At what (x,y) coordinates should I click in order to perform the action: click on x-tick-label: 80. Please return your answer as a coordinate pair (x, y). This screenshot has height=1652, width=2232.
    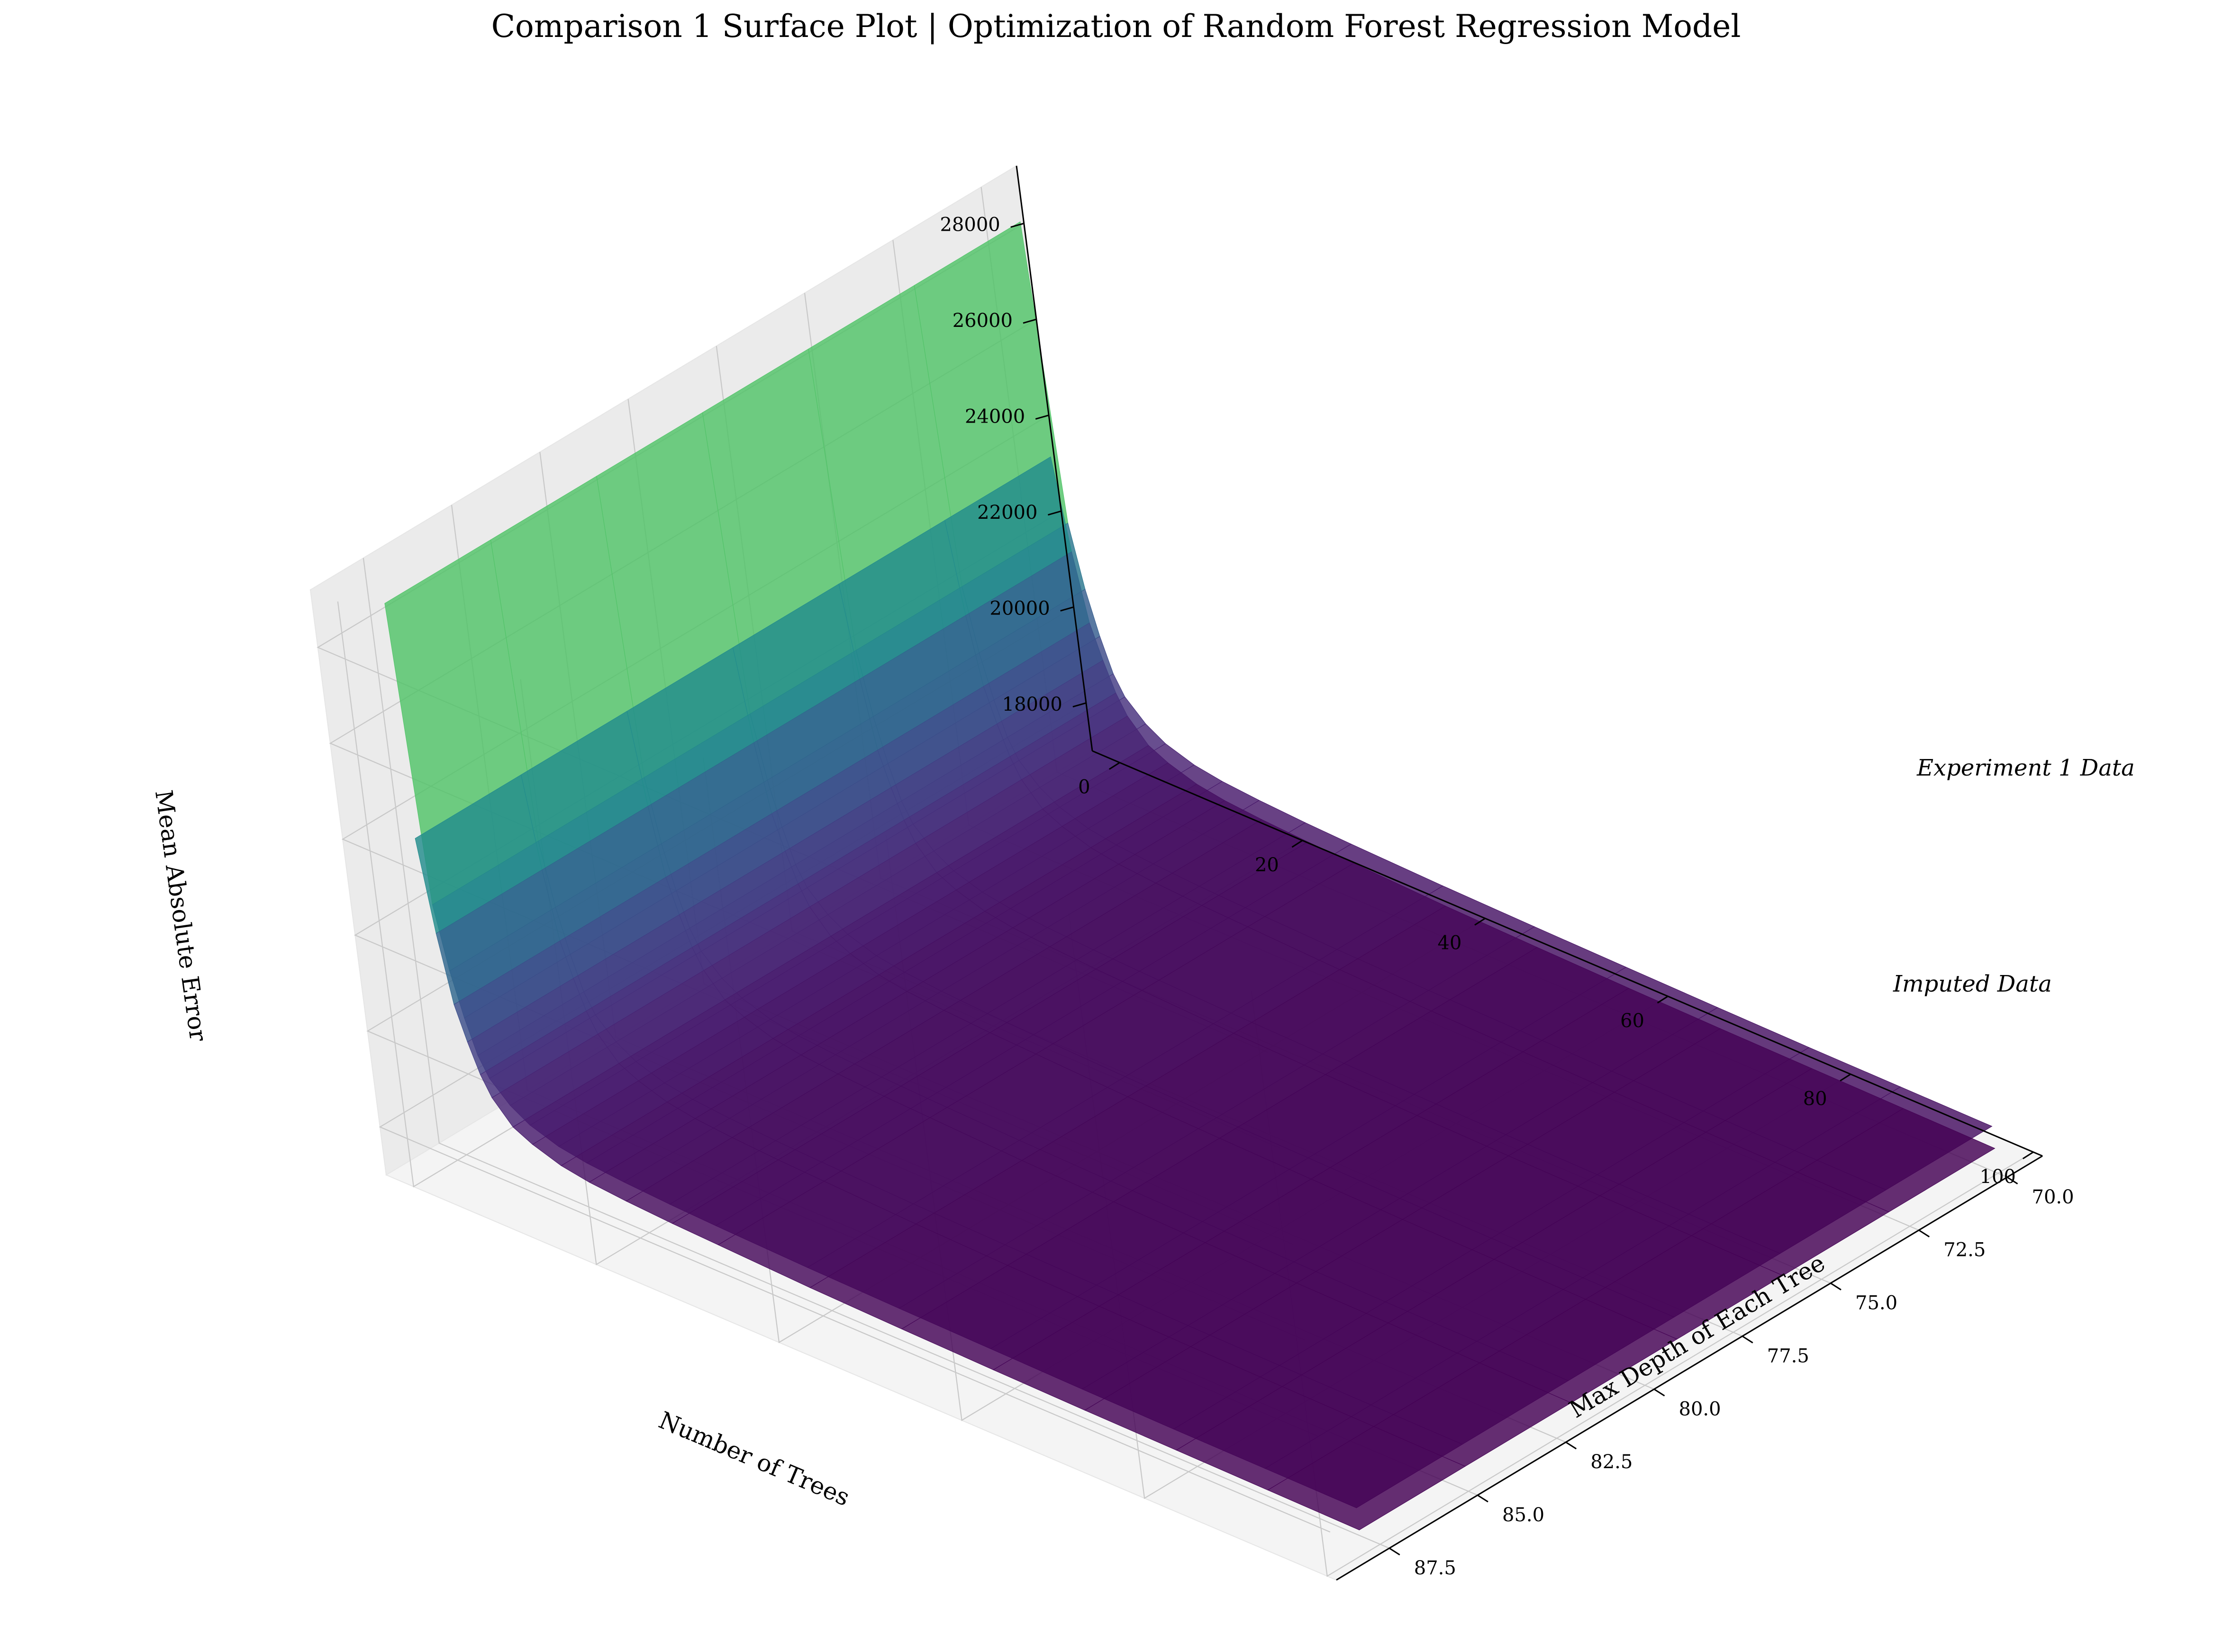
    Looking at the image, I should click on (1815, 1099).